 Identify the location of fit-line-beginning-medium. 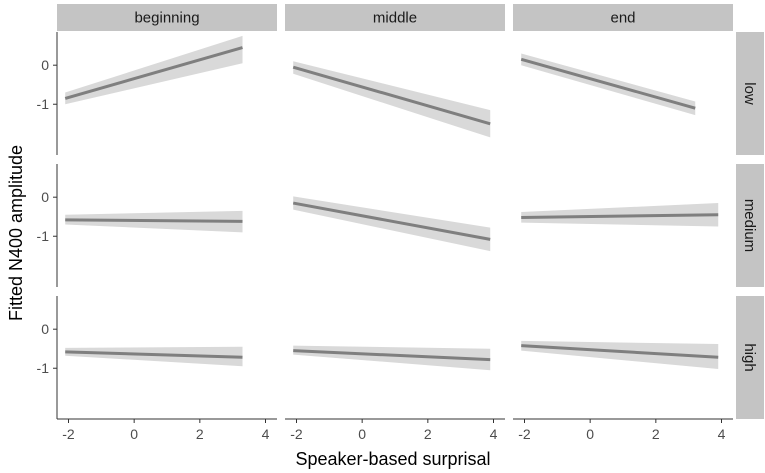
(154, 220).